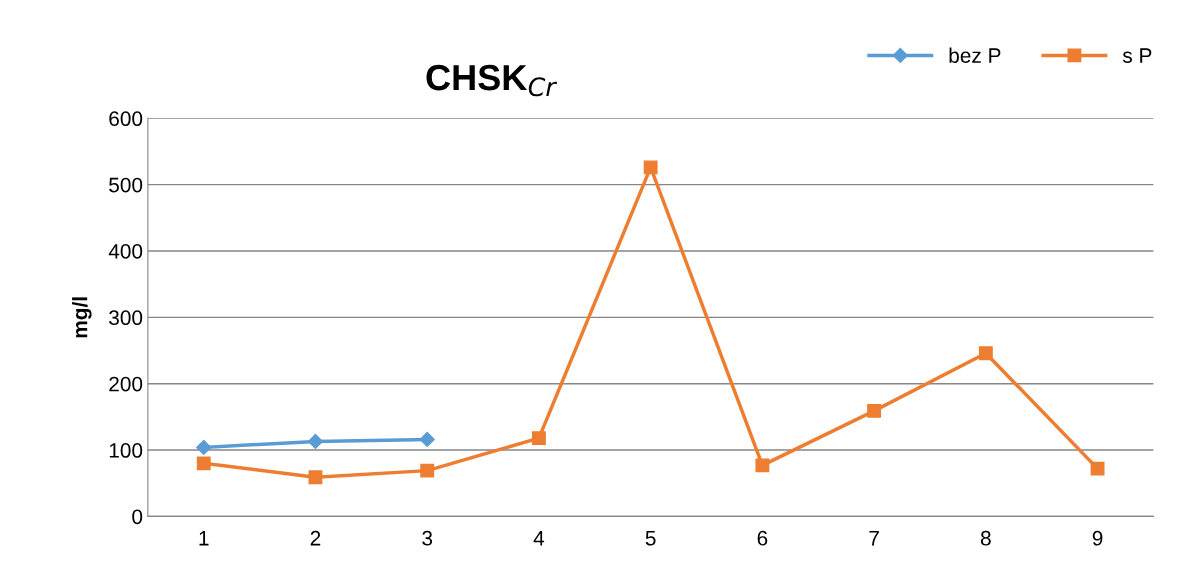 This screenshot has width=1183, height=577. What do you see at coordinates (126, 119) in the screenshot?
I see `y-tick-label: 600` at bounding box center [126, 119].